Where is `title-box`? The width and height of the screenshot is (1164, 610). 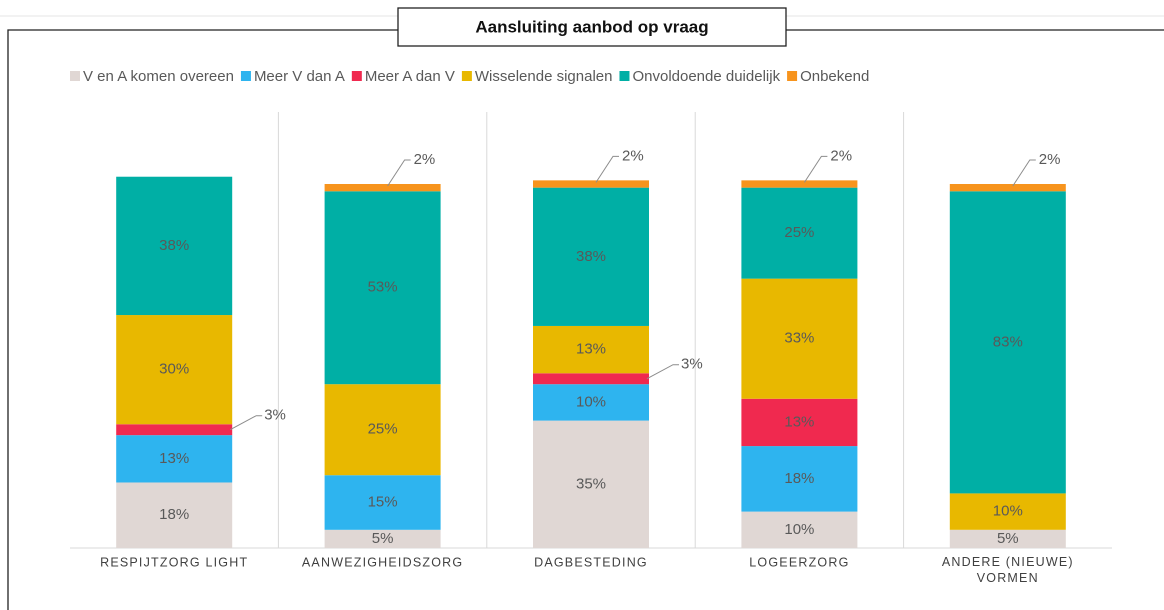 title-box is located at coordinates (592, 27).